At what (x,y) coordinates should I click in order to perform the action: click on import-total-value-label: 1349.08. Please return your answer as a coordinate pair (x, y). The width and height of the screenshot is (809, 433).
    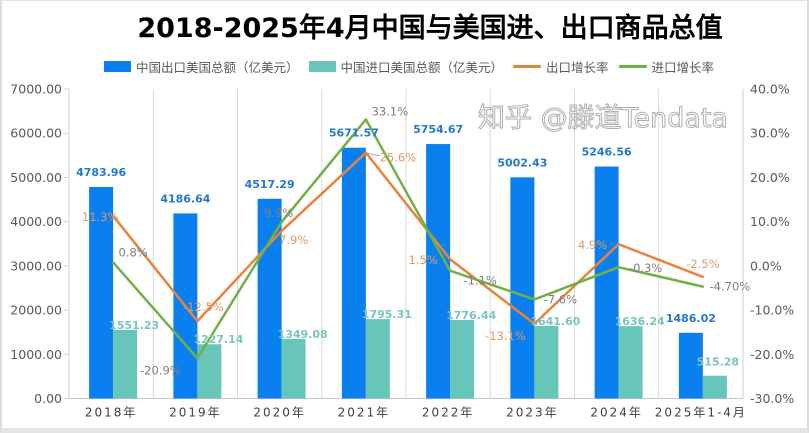
    Looking at the image, I should click on (303, 334).